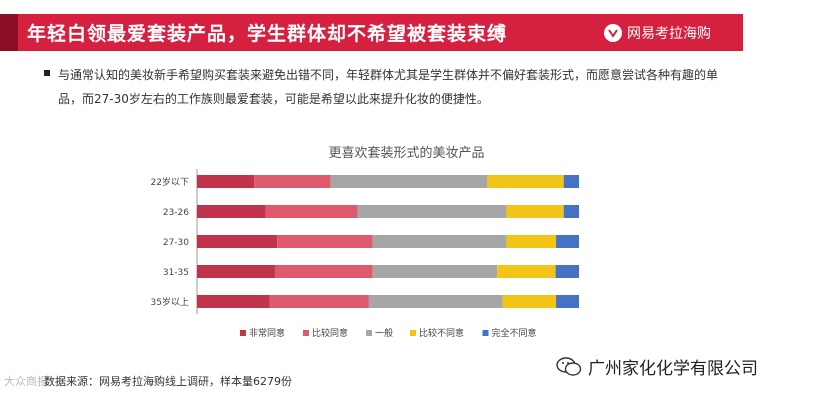 The image size is (813, 402). What do you see at coordinates (26, 381) in the screenshot?
I see `watermark-left: 大众商报` at bounding box center [26, 381].